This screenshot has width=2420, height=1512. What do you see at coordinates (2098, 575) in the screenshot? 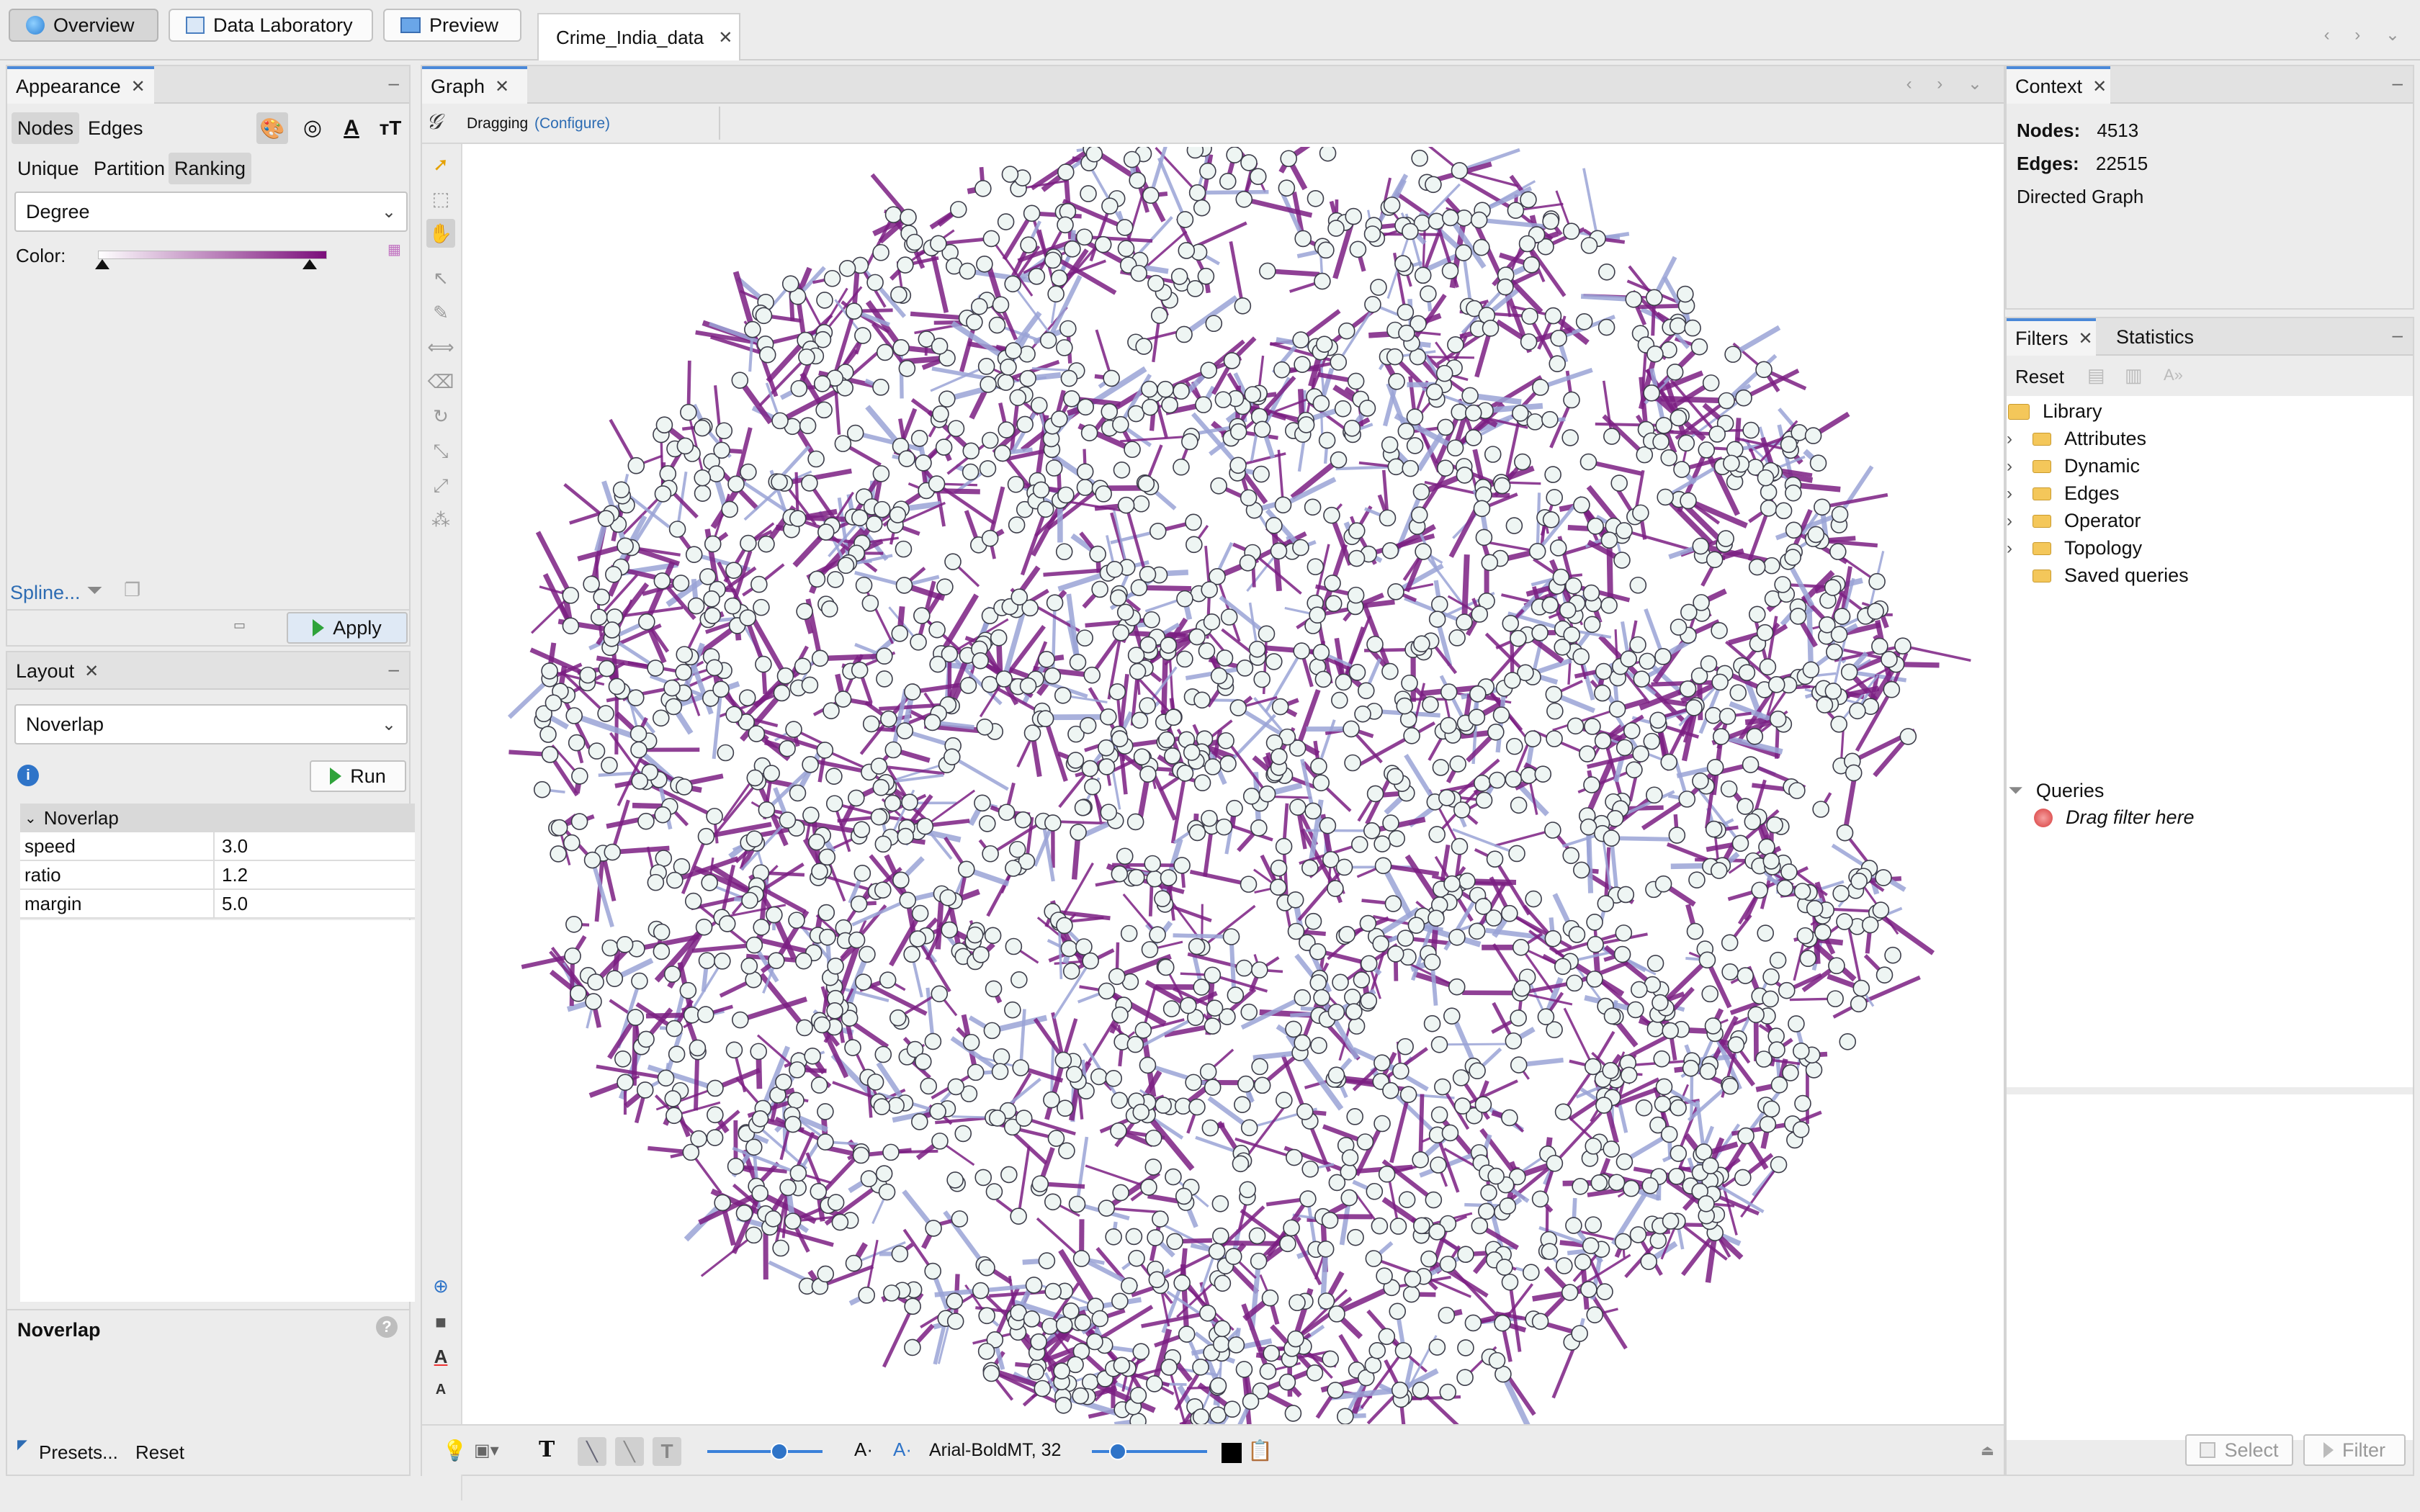
I see `library-item-saved-queries: Saved queries` at bounding box center [2098, 575].